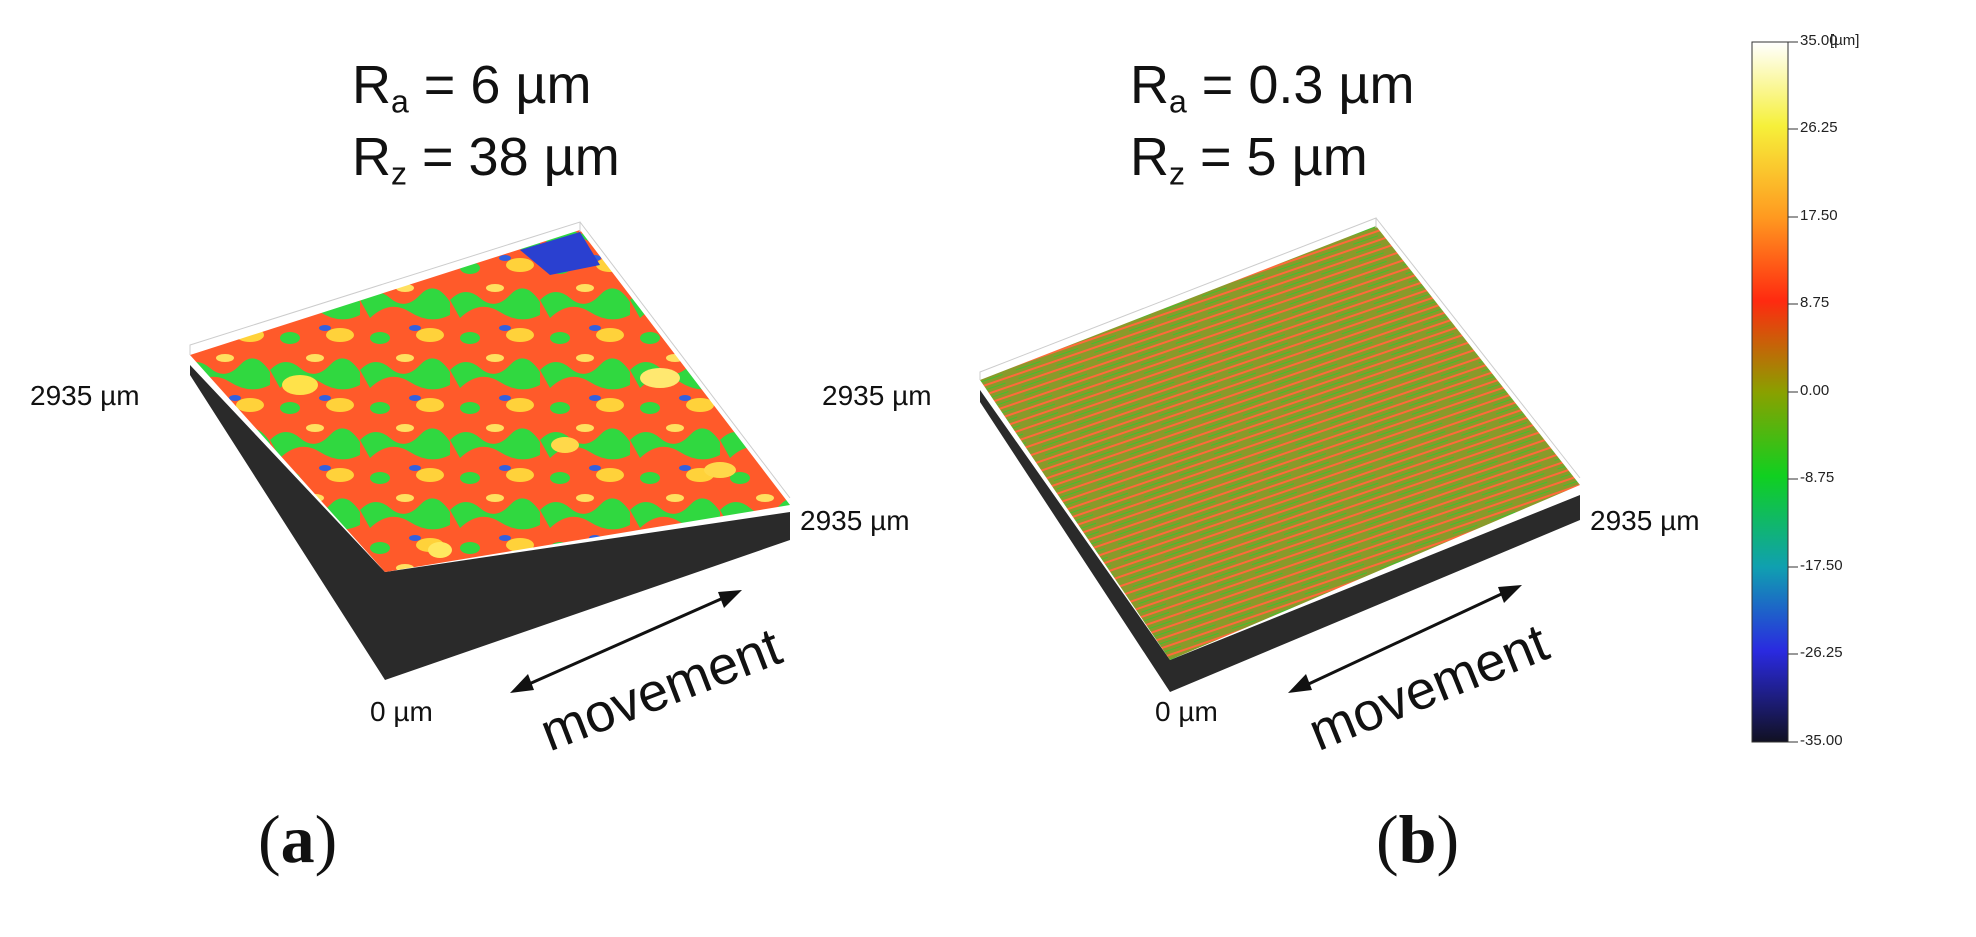  What do you see at coordinates (1272, 87) in the screenshot?
I see `ra-label-b: Ra = 0.3 µm` at bounding box center [1272, 87].